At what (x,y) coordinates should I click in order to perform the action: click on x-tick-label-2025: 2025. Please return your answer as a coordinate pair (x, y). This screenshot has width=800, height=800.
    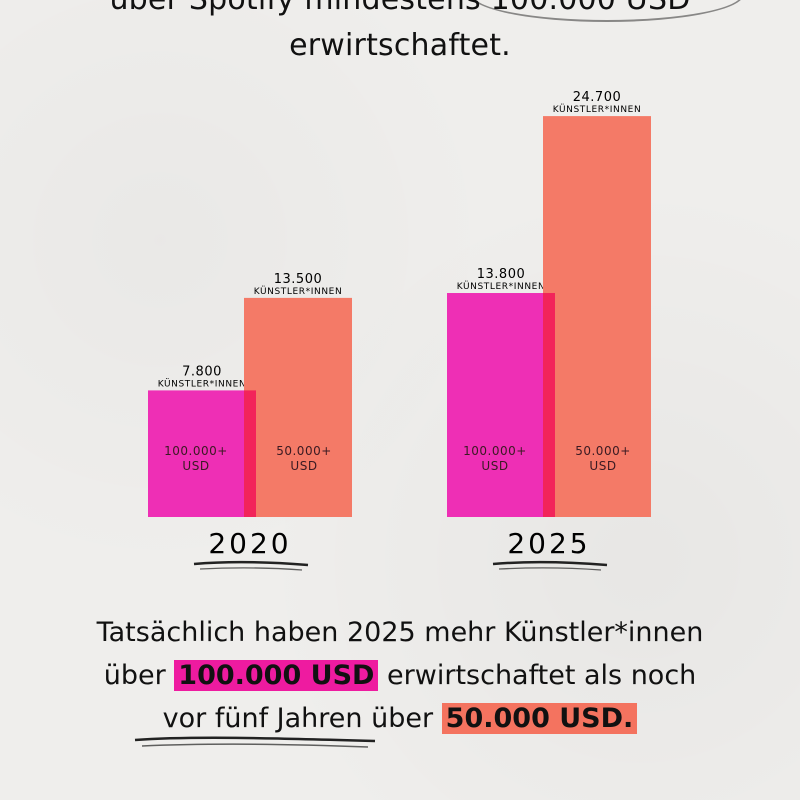
    Looking at the image, I should click on (548, 543).